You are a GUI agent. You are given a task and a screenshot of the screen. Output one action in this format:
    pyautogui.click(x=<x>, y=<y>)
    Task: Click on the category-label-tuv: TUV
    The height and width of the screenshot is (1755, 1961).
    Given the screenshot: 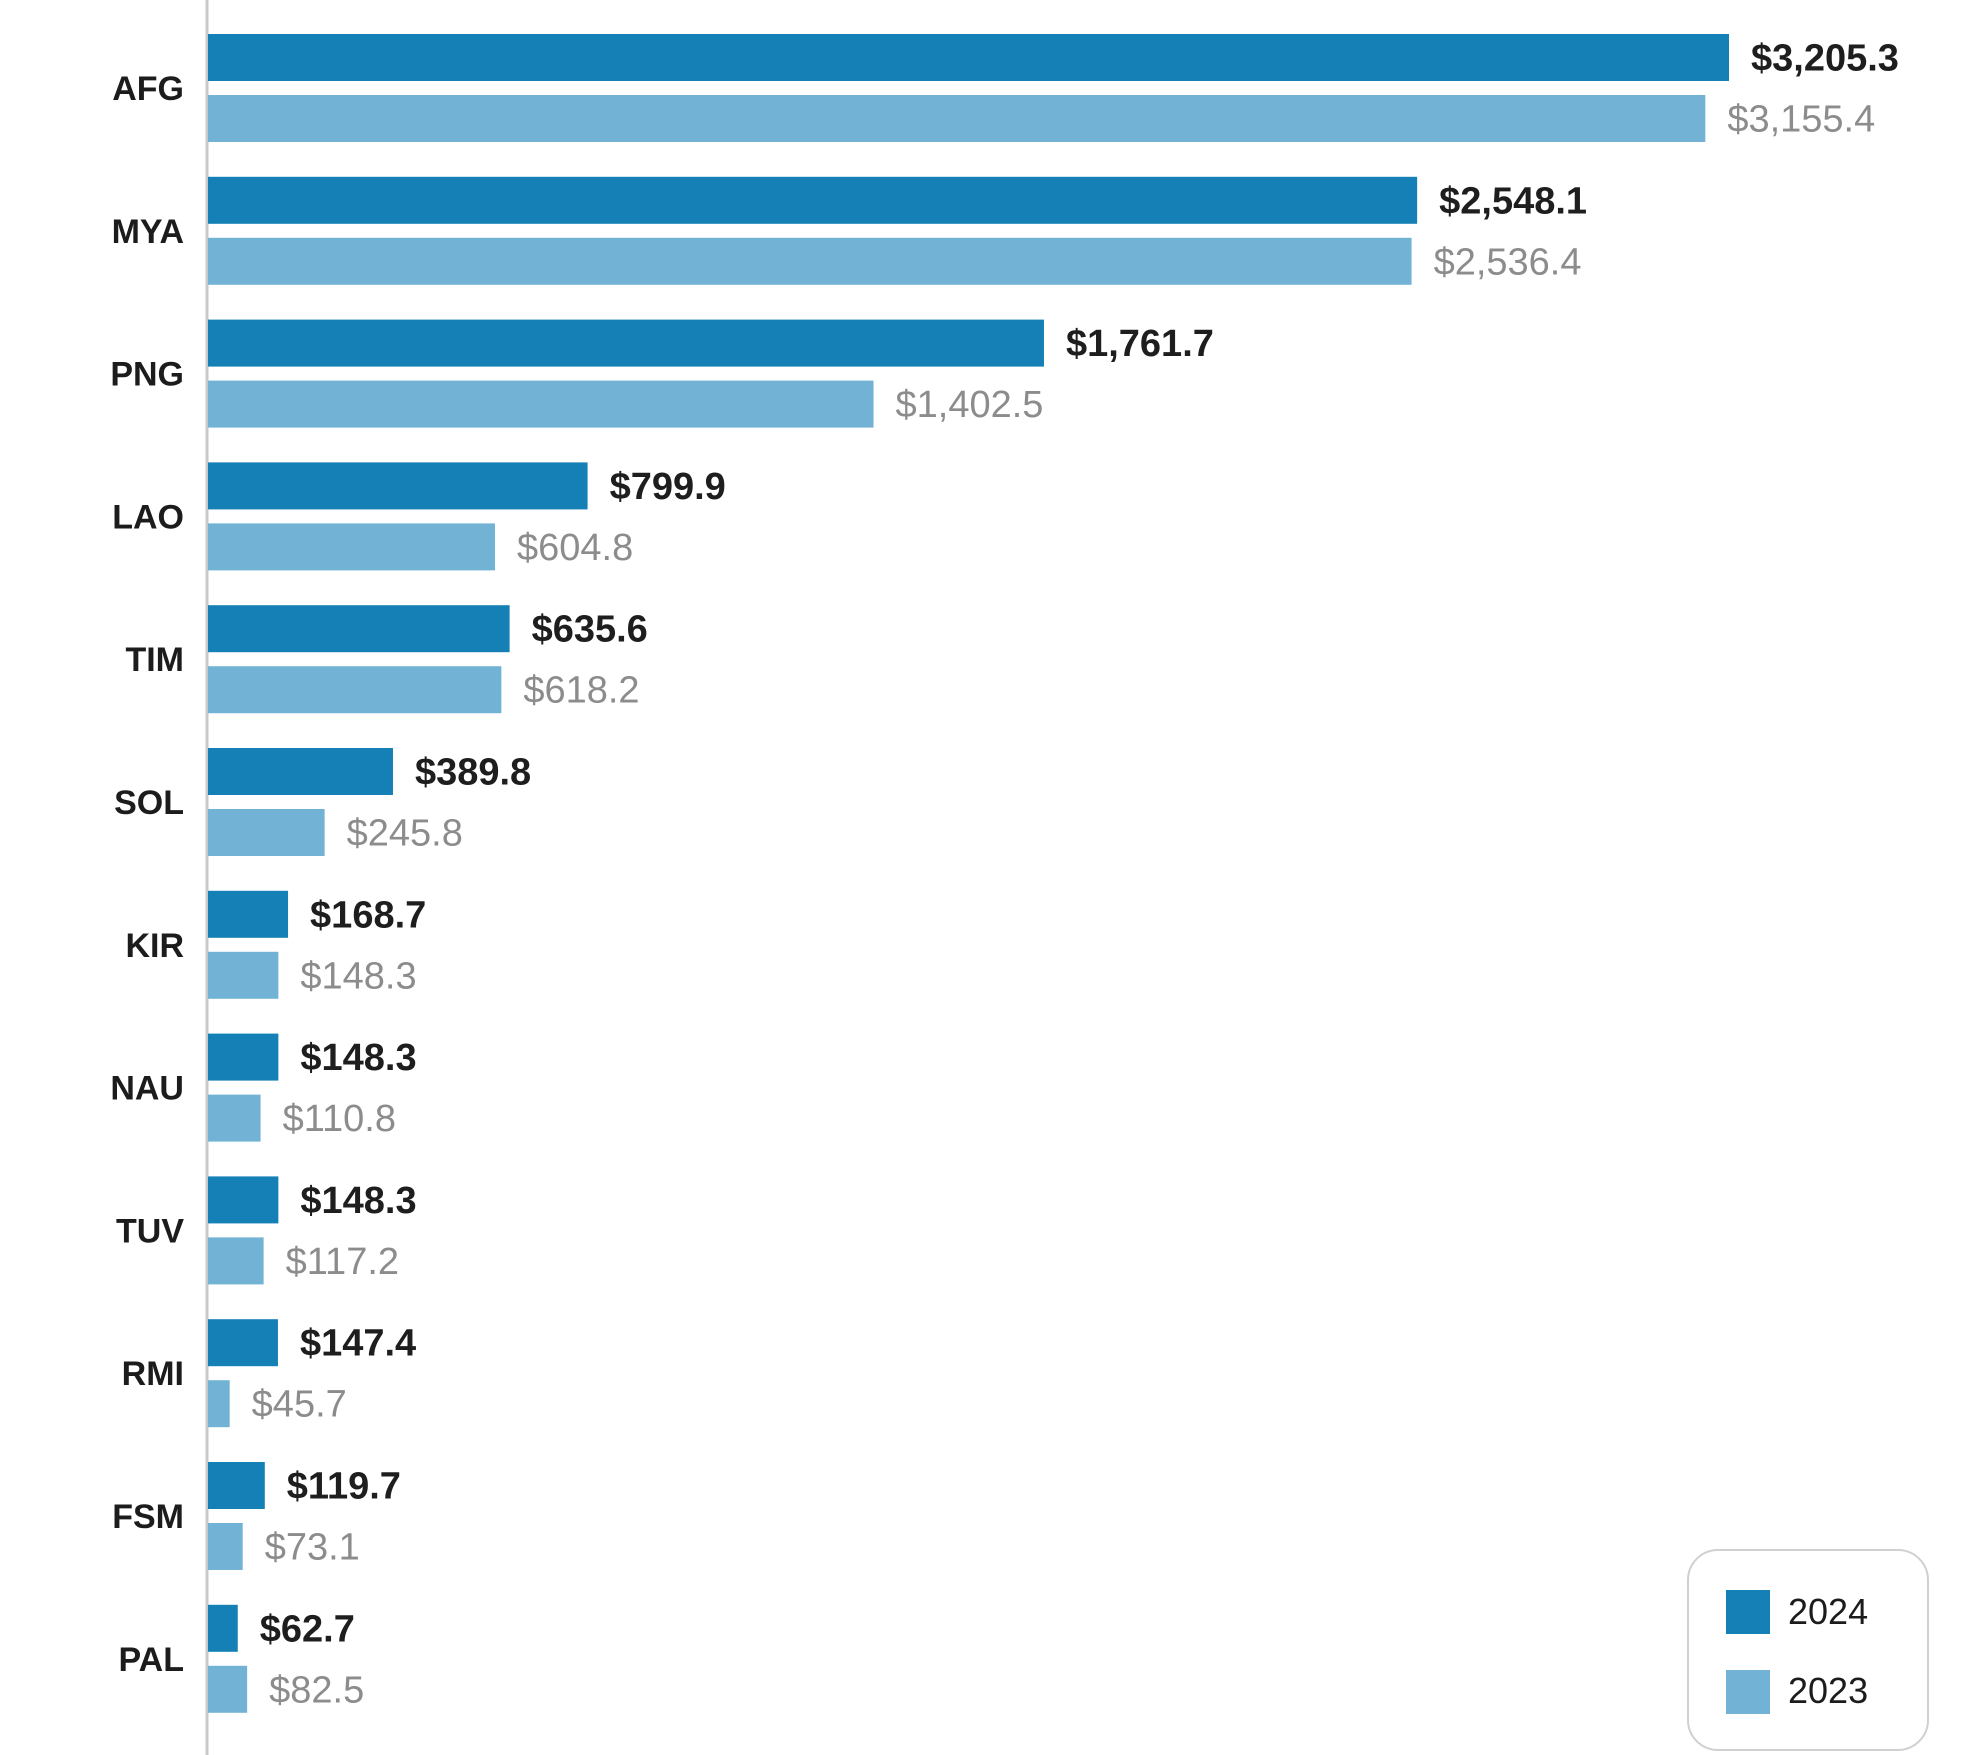 What is the action you would take?
    pyautogui.click(x=150, y=1231)
    